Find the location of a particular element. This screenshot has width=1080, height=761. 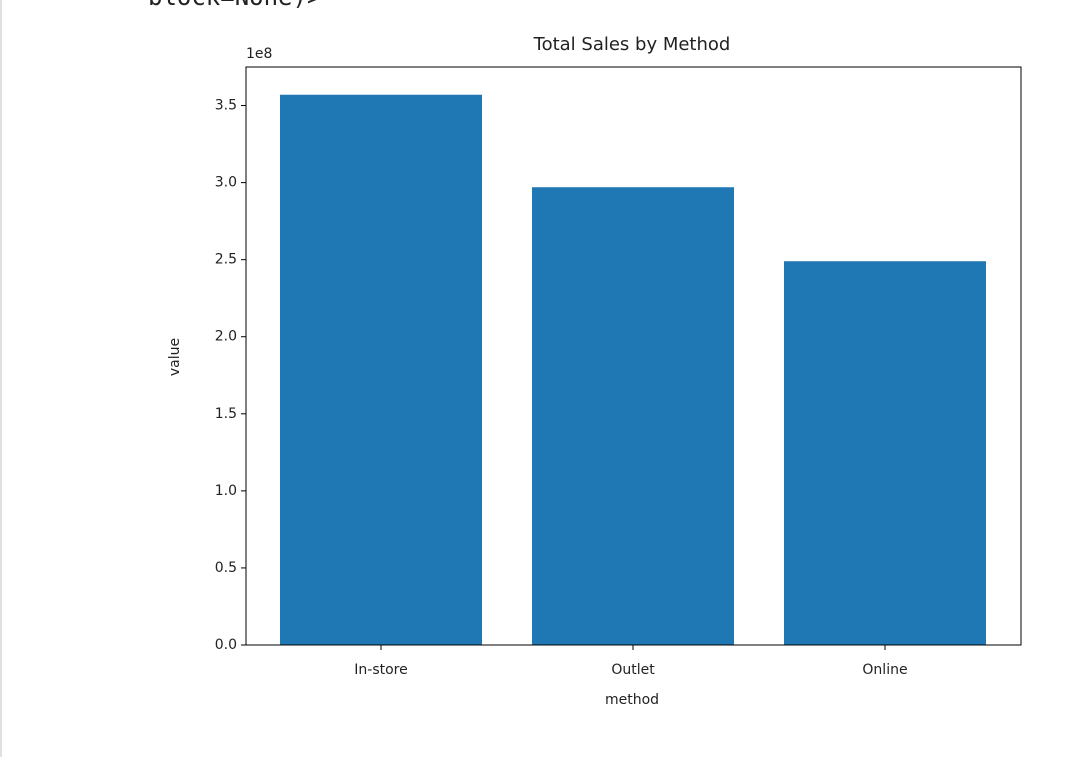

x-tick-label: Online is located at coordinates (884, 670).